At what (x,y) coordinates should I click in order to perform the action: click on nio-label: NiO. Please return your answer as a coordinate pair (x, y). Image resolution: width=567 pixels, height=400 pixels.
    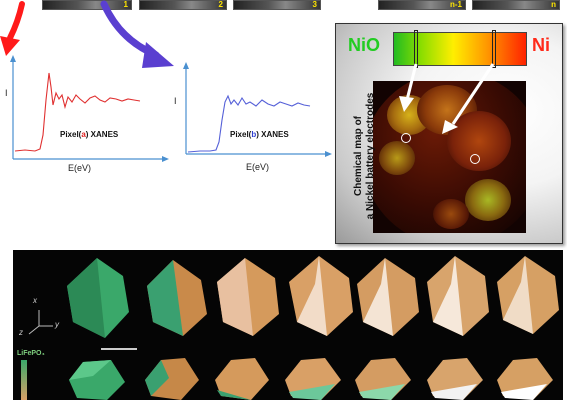
    Looking at the image, I should click on (364, 45).